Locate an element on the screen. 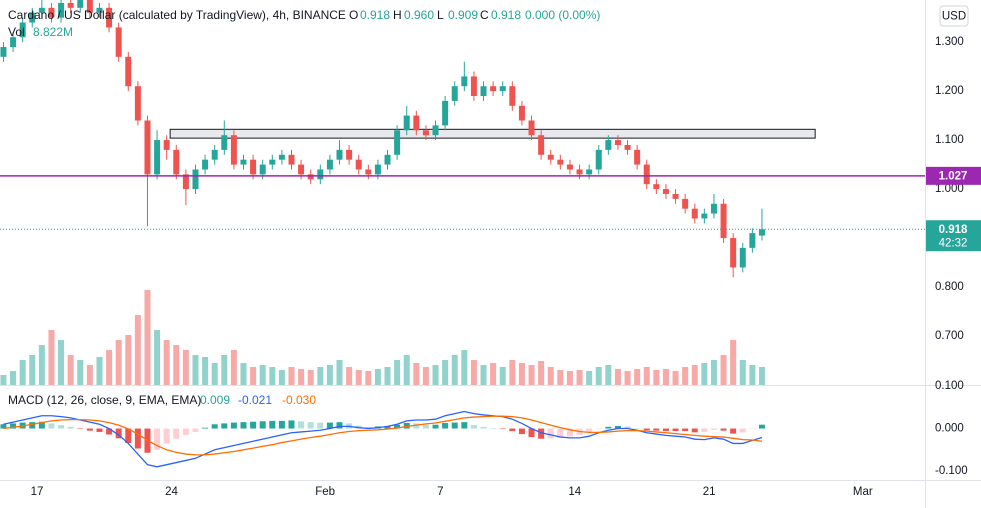  y-tick-label: 0.700 is located at coordinates (949, 336).